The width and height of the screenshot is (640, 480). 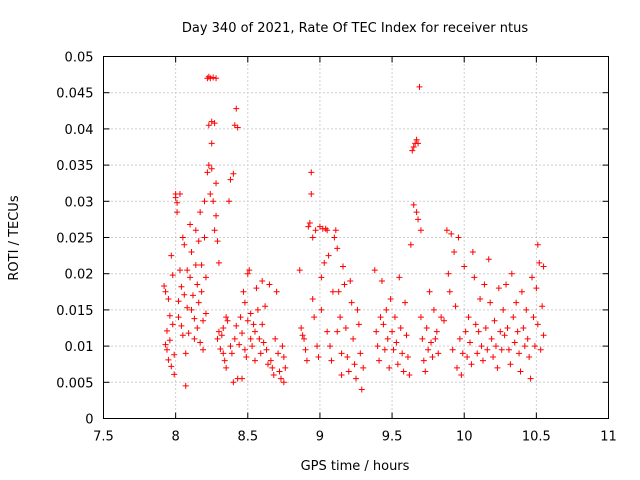 I want to click on y-tick-label: 0.015, so click(x=74, y=311).